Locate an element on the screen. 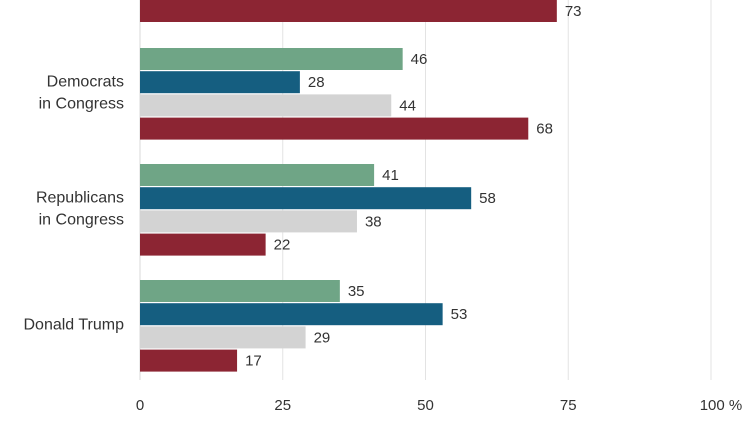  data-label: 22 is located at coordinates (282, 245).